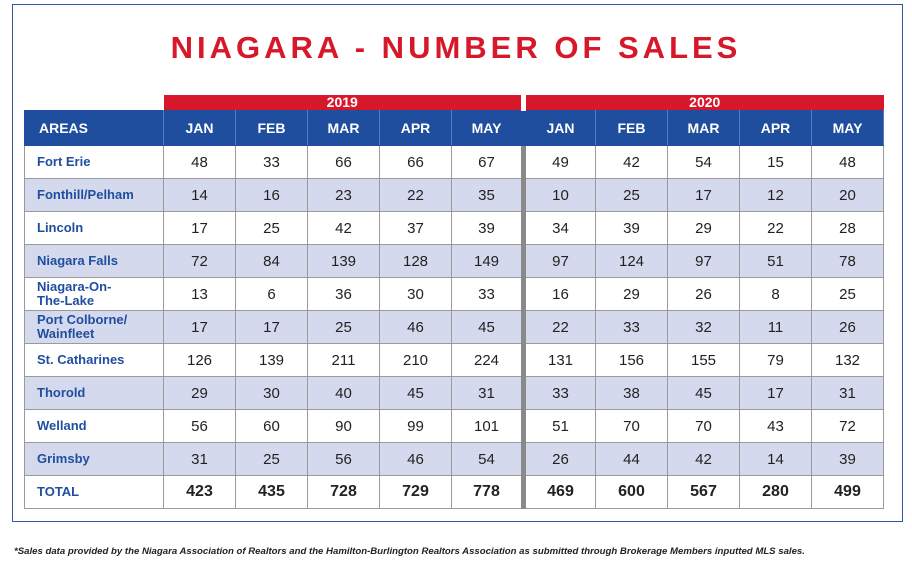 The height and width of the screenshot is (571, 912). Describe the element at coordinates (81, 359) in the screenshot. I see `area-label: St. Catharines` at that location.